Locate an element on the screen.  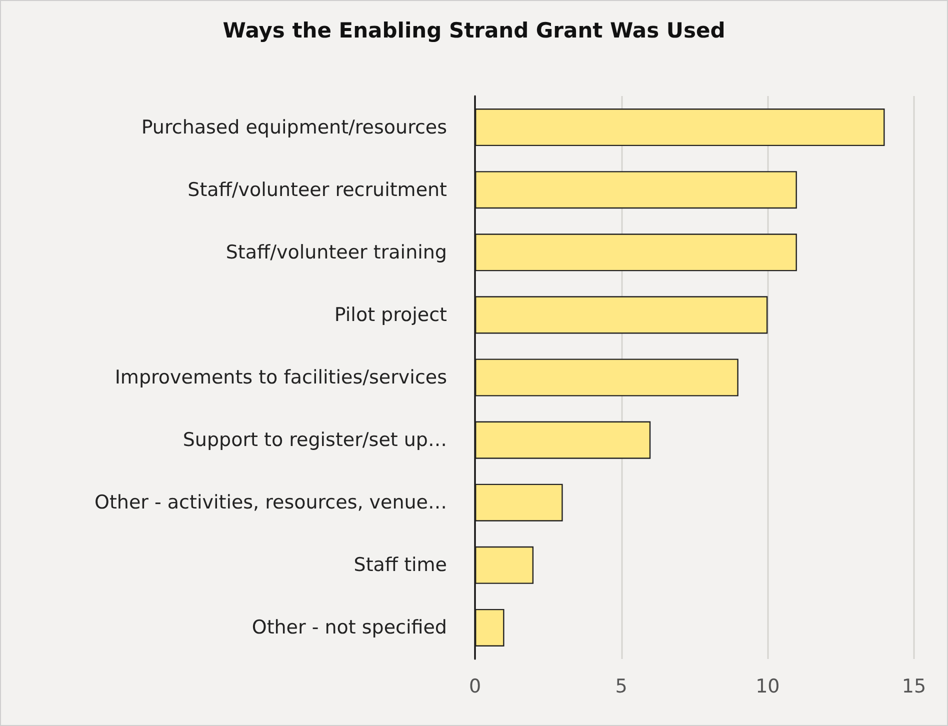
y-tick-label: Improvements to facilities/services is located at coordinates (280, 377).